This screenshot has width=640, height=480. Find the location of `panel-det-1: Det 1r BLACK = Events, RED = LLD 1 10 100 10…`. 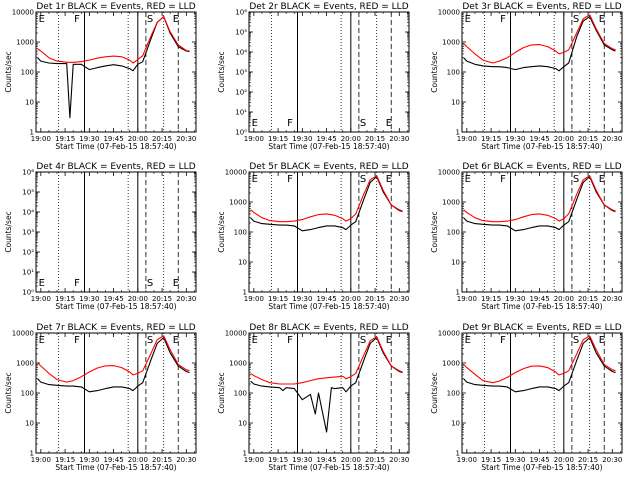

panel-det-1: Det 1r BLACK = Events, RED = LLD 1 10 100 10… is located at coordinates (100, 76).